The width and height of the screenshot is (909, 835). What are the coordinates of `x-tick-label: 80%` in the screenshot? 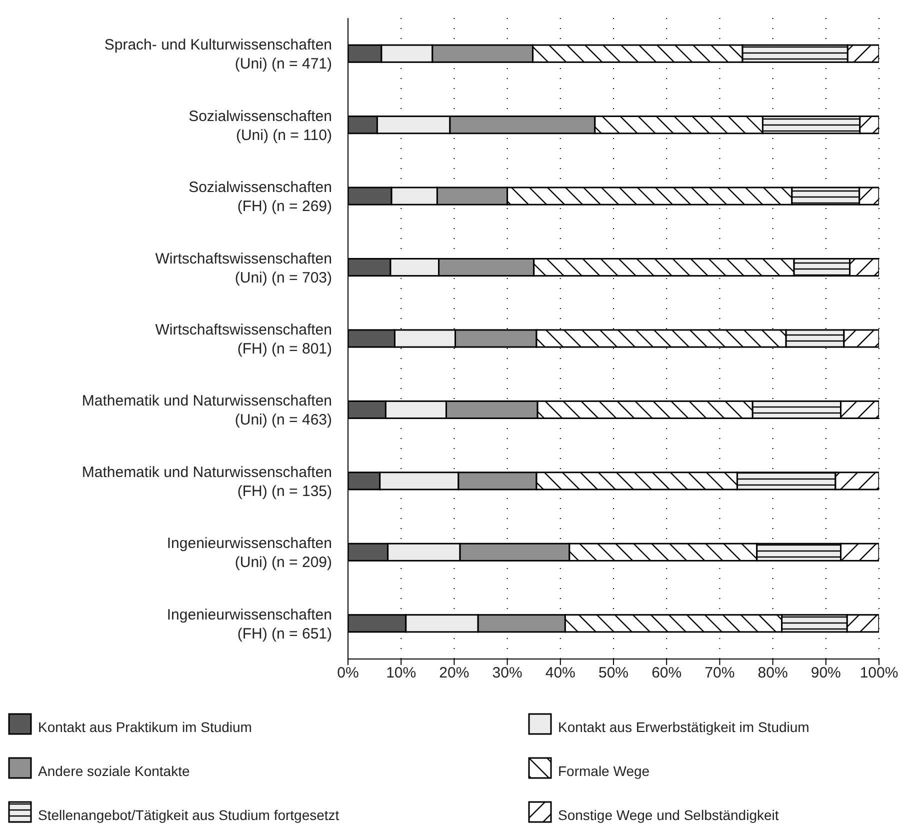 It's located at (773, 673).